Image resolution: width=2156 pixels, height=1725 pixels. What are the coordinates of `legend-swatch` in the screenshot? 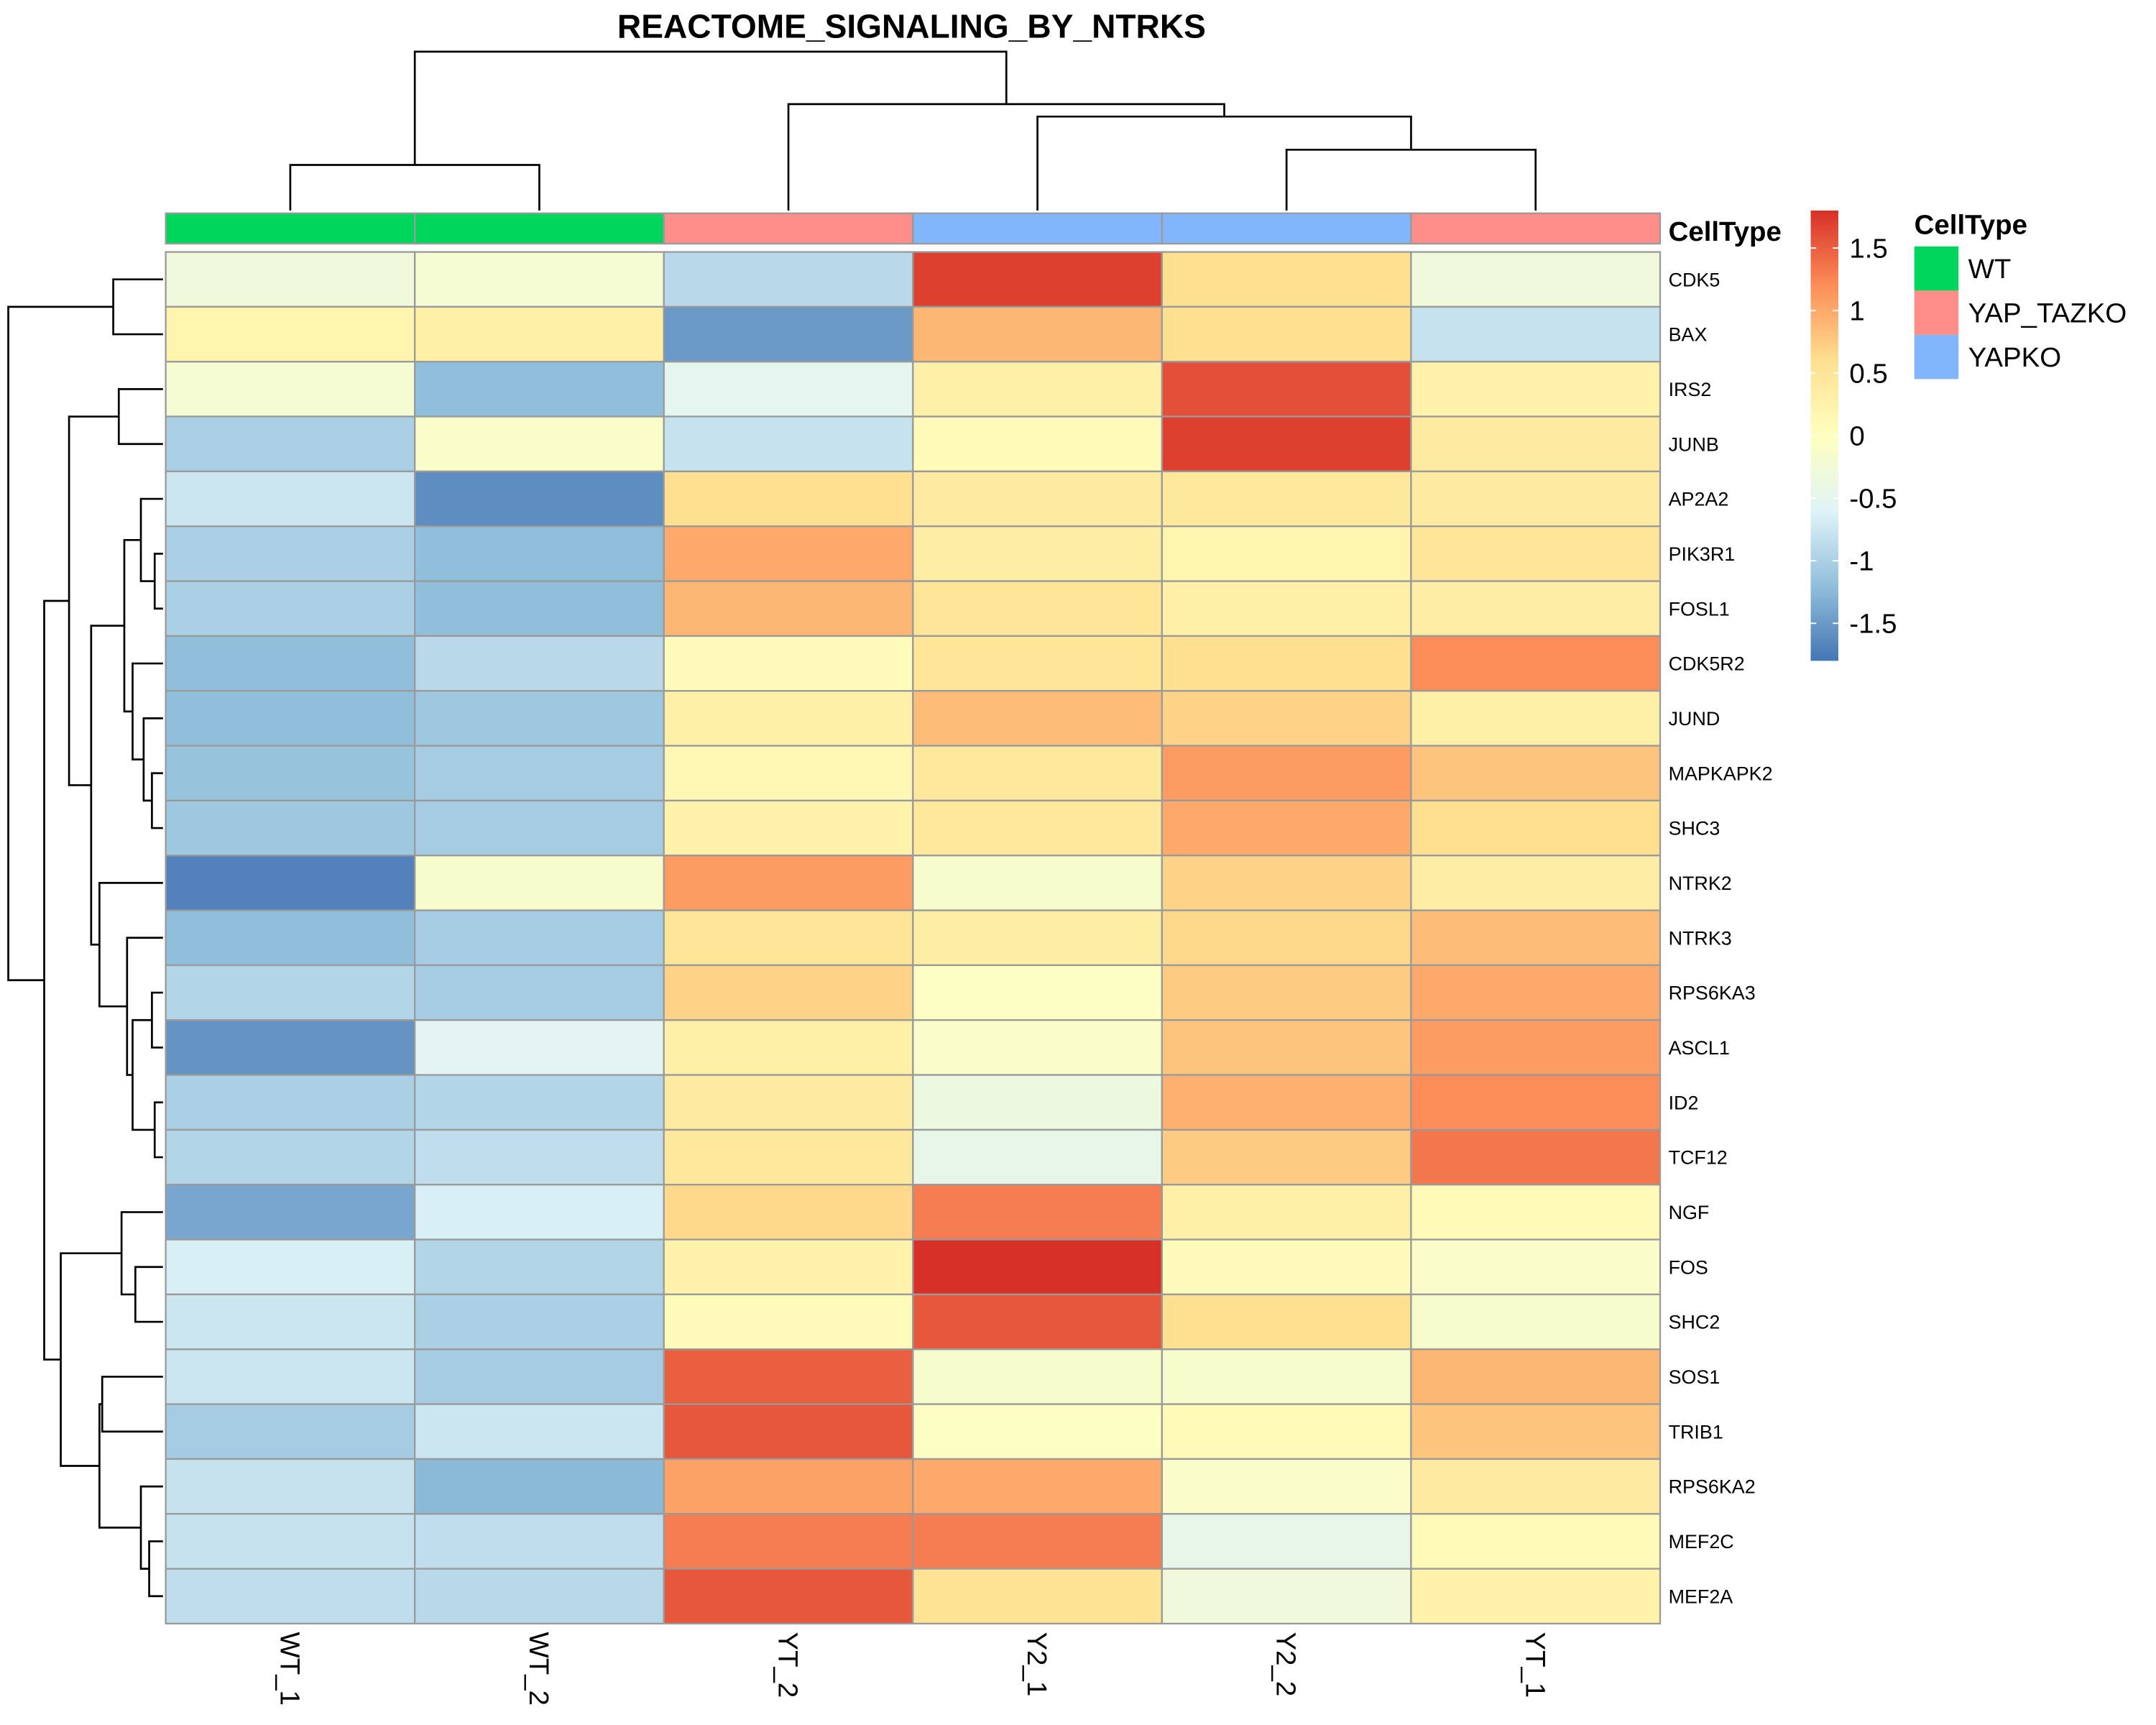 It's located at (1937, 357).